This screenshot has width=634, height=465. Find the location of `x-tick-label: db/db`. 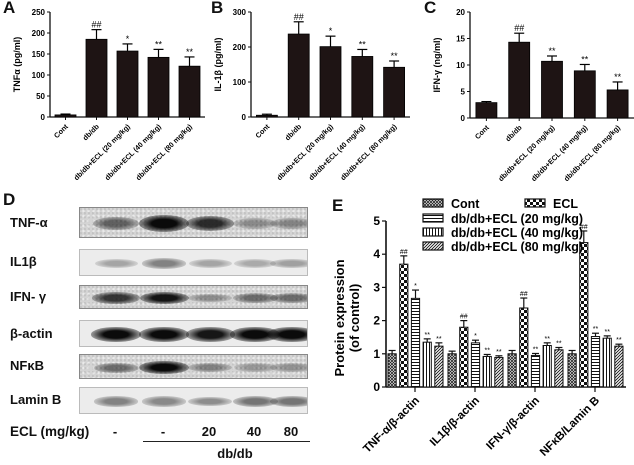

x-tick-label: db/db is located at coordinates (293, 132).